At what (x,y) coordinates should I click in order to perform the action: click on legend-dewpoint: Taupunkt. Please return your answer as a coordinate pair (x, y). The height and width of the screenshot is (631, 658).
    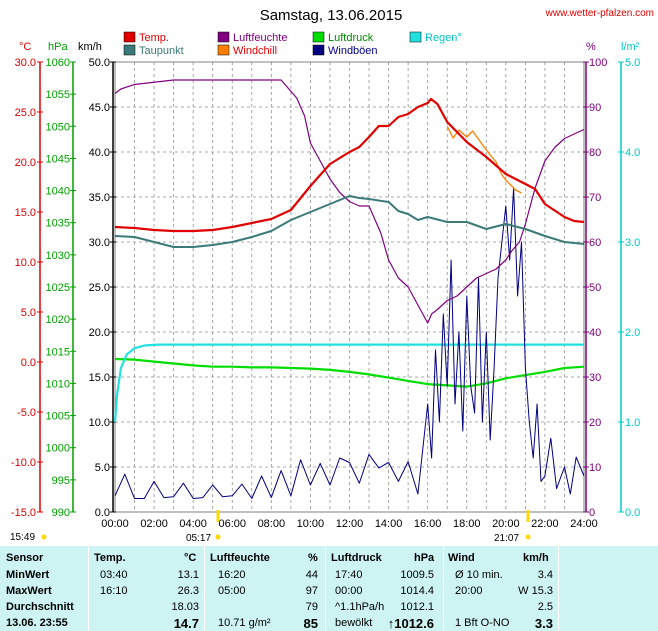
    Looking at the image, I should click on (153, 50).